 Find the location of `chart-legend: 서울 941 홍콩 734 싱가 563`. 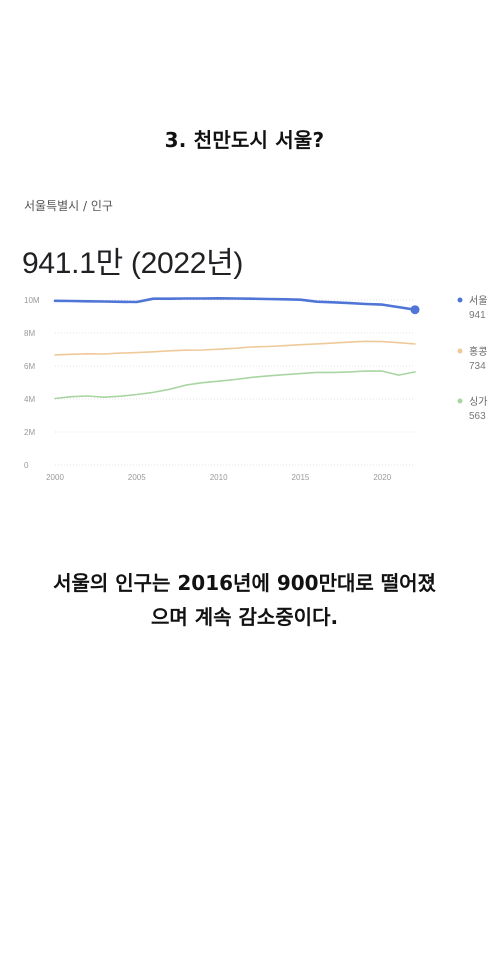

chart-legend: 서울 941 홍콩 734 싱가 563 is located at coordinates (472, 358).